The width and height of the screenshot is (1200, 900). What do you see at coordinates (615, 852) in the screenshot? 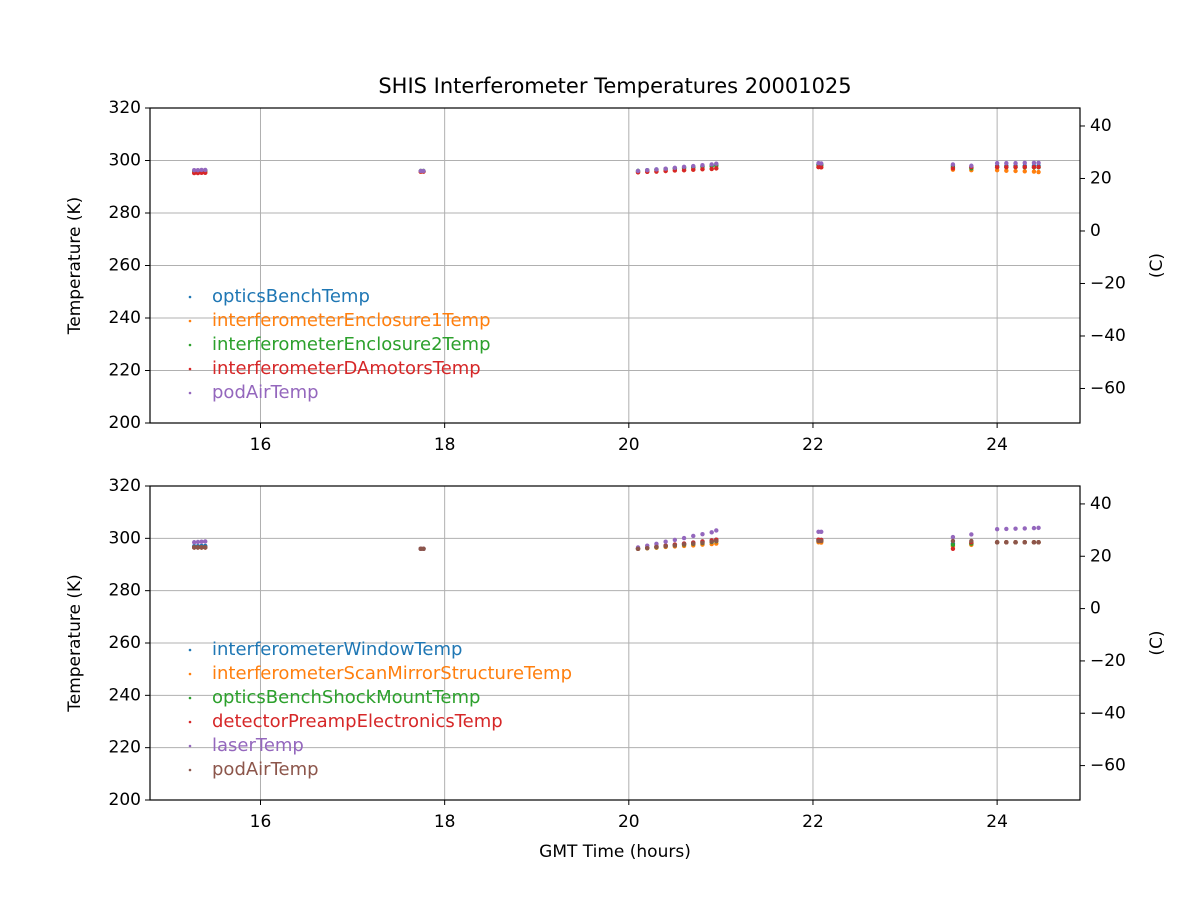
I see `x-axis-label: GMT Time (hours)` at bounding box center [615, 852].